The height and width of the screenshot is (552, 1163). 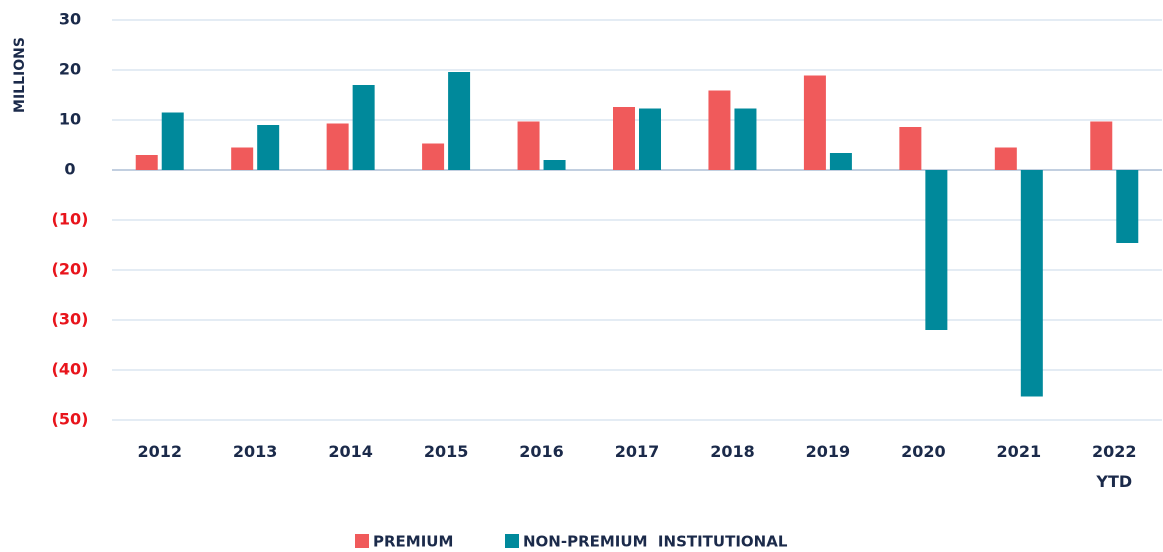 What do you see at coordinates (541, 451) in the screenshot?
I see `x-tick-label: 2016` at bounding box center [541, 451].